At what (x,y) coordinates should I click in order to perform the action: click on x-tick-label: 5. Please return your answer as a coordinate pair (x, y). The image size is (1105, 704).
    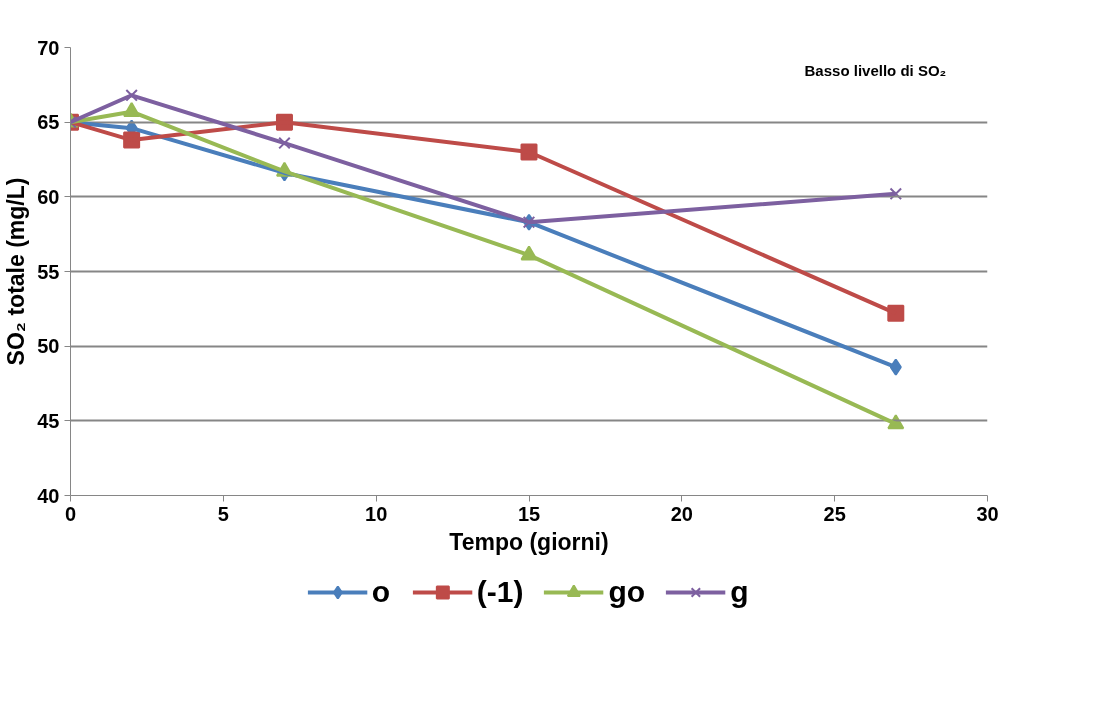
    Looking at the image, I should click on (223, 513).